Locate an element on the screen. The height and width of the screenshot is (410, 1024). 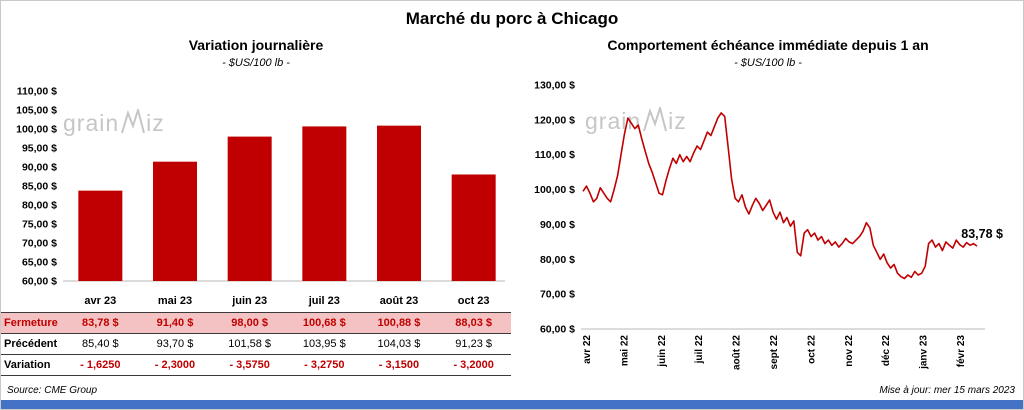
bar-y-tick-label: 80,00 $ is located at coordinates (39, 206).